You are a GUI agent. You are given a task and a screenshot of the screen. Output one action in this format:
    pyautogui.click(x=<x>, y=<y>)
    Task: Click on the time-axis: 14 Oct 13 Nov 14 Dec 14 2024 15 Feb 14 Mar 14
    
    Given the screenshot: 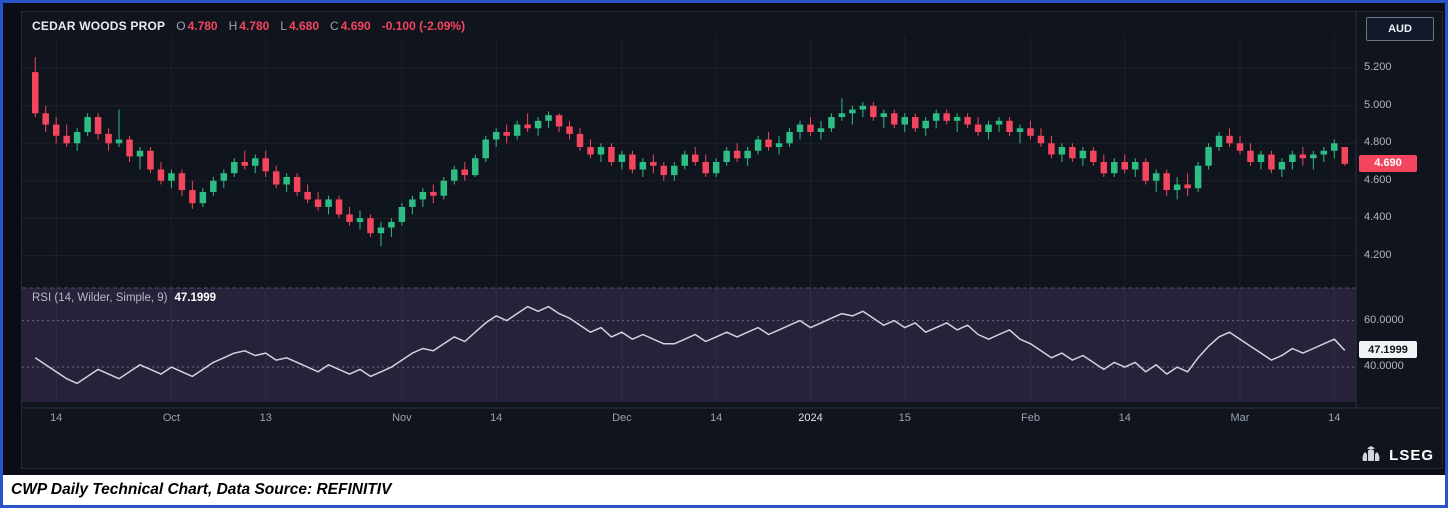 What is the action you would take?
    pyautogui.click(x=732, y=438)
    